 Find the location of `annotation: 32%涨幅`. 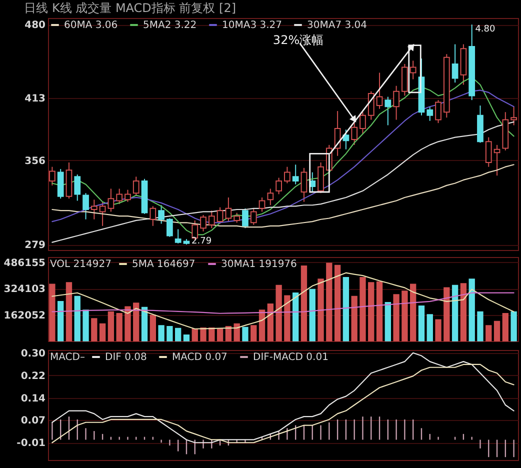

annotation: 32%涨幅 is located at coordinates (298, 40).